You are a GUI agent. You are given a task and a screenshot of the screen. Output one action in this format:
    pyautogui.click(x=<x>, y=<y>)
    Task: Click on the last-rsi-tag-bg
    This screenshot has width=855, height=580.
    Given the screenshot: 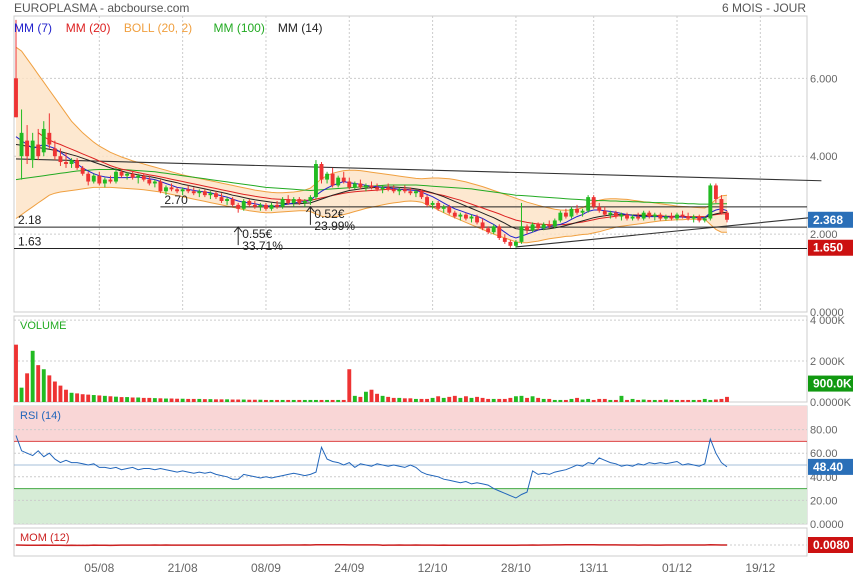 What is the action you would take?
    pyautogui.click(x=830, y=466)
    